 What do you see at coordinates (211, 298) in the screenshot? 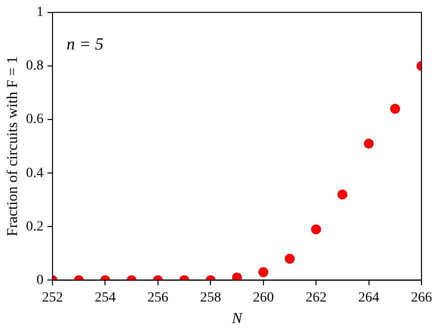
I see `x-tick-label: 258` at bounding box center [211, 298].